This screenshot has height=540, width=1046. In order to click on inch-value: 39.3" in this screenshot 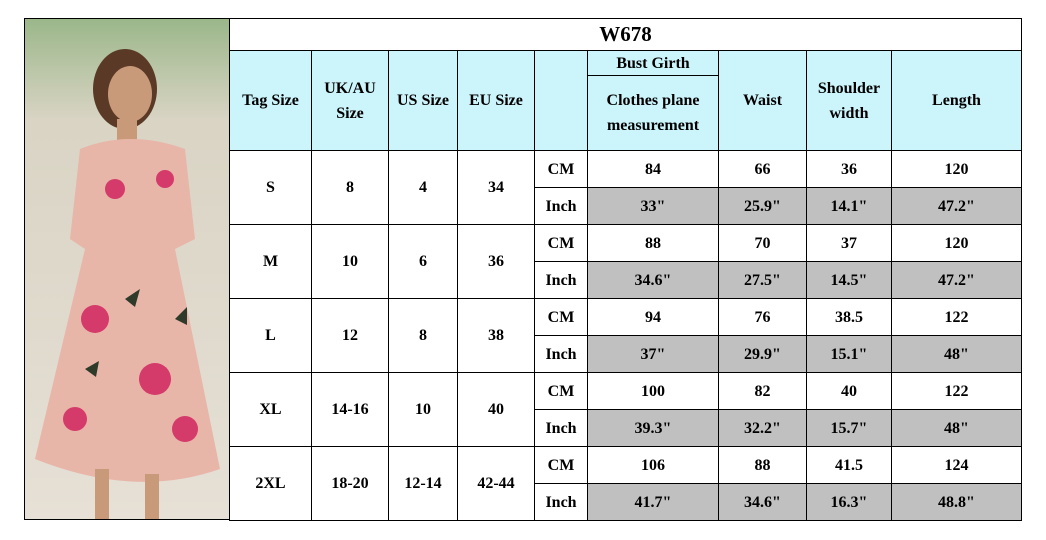, I will do `click(653, 428)`.